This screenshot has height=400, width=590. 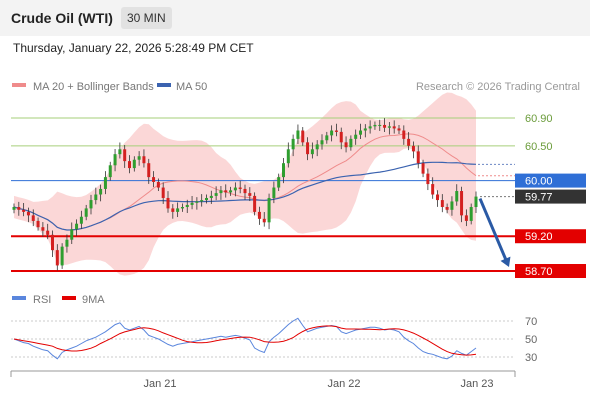 I want to click on x-tick-label: Jan 23, so click(x=476, y=384).